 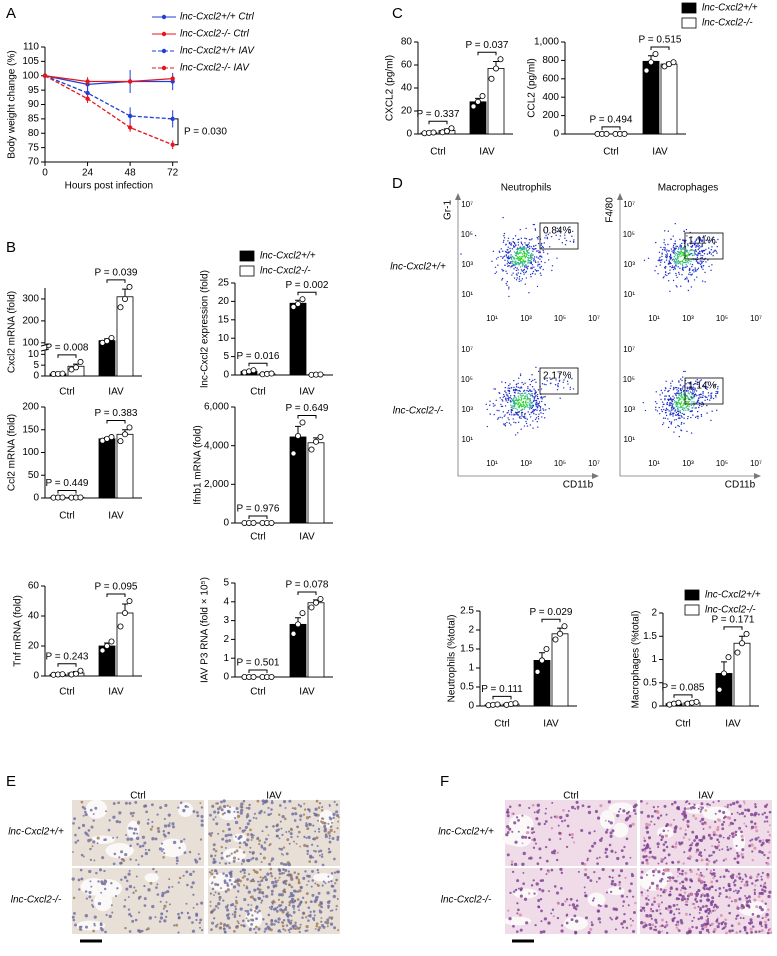 I want to click on y-tick-label: 6,000, so click(x=216, y=407).